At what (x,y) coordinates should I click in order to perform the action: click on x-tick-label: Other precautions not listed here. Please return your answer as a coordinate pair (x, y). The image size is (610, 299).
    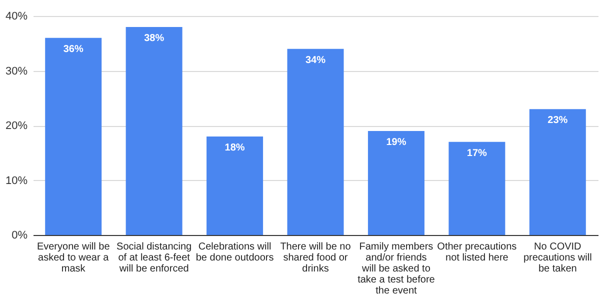
    Looking at the image, I should click on (477, 253).